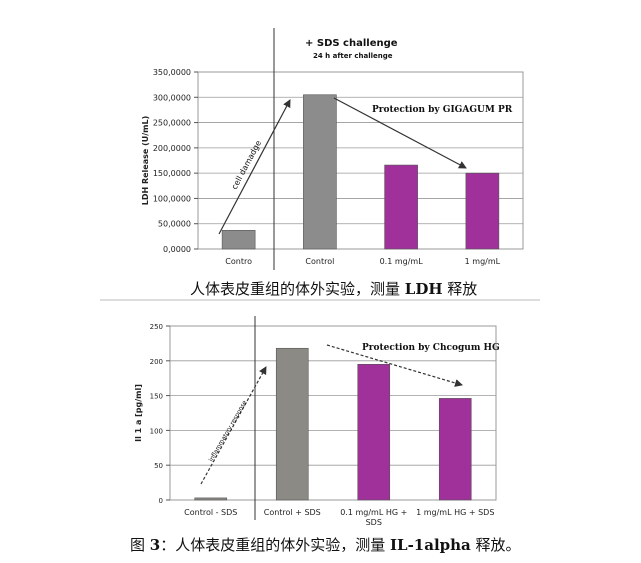 The height and width of the screenshot is (563, 641). What do you see at coordinates (158, 466) in the screenshot?
I see `y-tick-label: 50` at bounding box center [158, 466].